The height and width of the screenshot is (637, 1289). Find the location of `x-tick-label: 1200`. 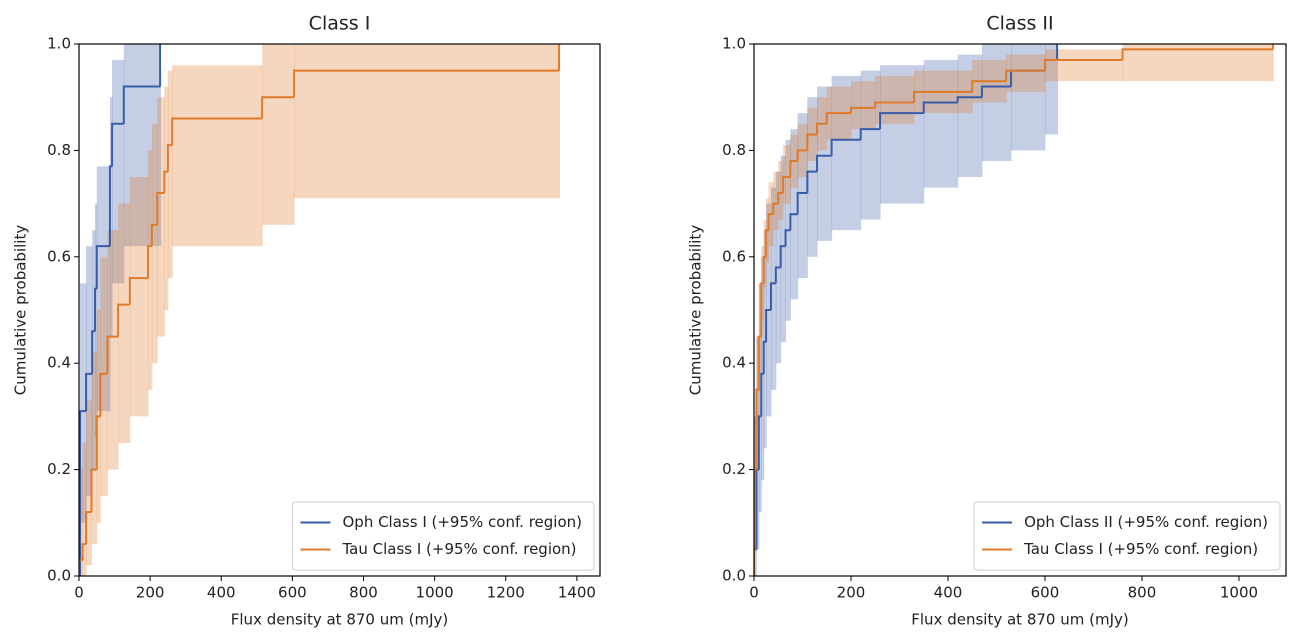

x-tick-label: 1200 is located at coordinates (506, 593).